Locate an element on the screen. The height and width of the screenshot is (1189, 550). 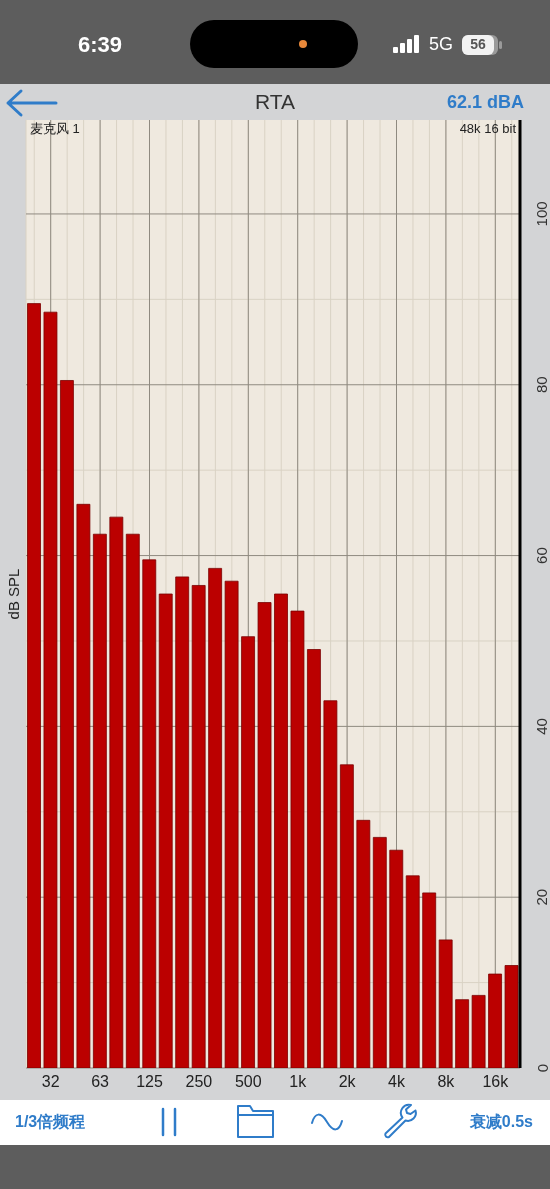
x-tick-label: 250 is located at coordinates (199, 1082).